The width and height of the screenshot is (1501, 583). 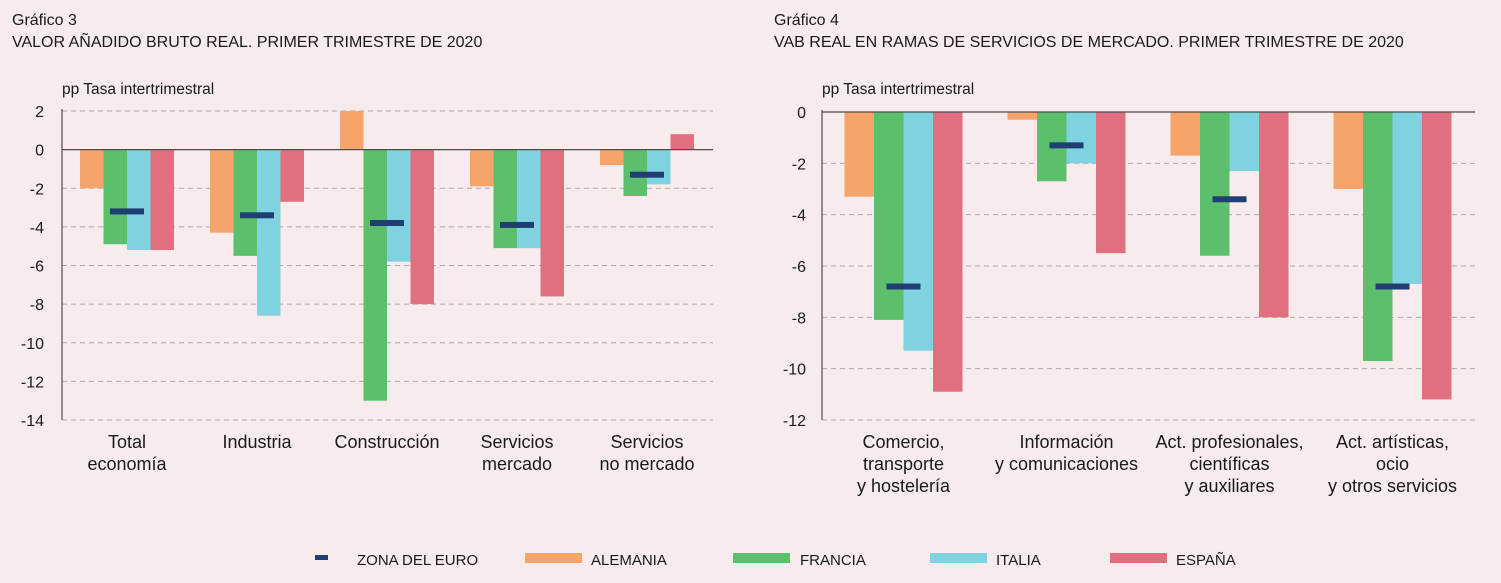 I want to click on chart-1-ylabel: pp Tasa intertrimestral, so click(x=138, y=89).